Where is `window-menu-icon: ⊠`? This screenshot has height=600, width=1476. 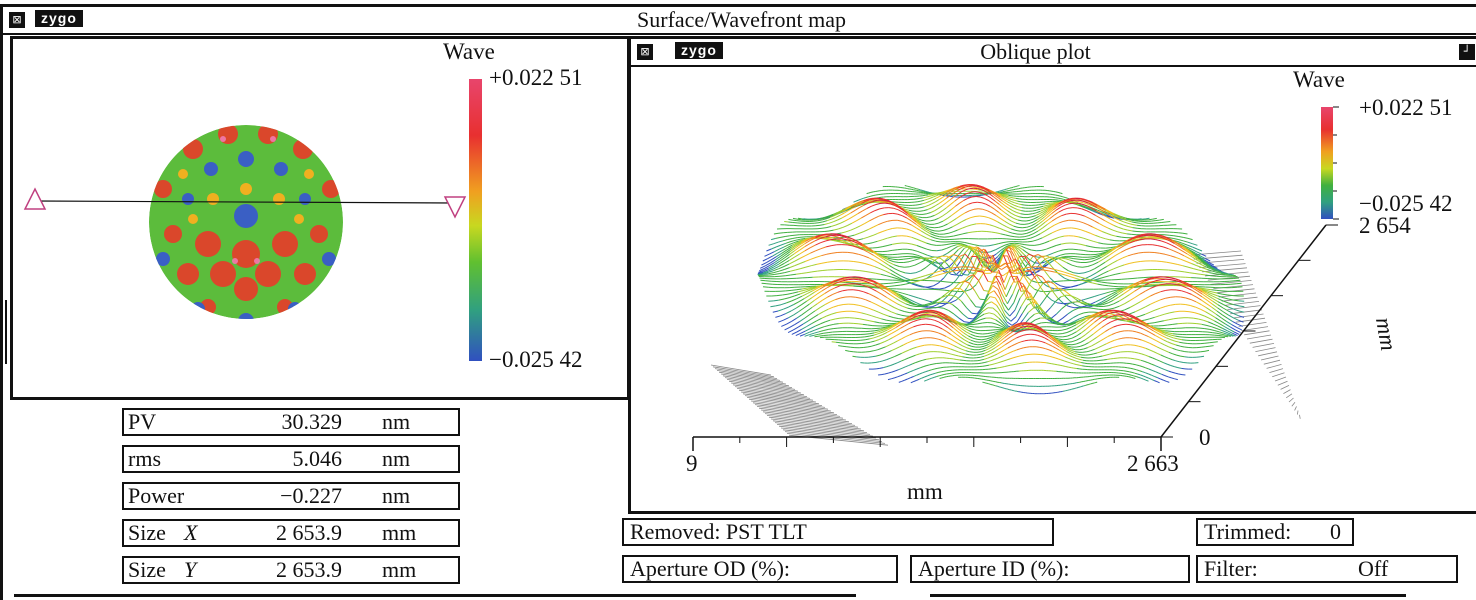
window-menu-icon: ⊠ is located at coordinates (17, 20).